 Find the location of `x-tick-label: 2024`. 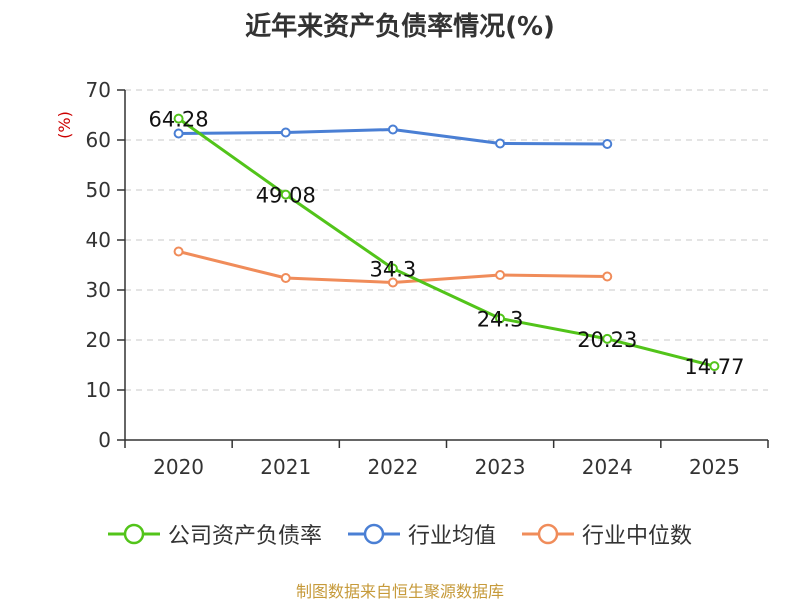

x-tick-label: 2024 is located at coordinates (607, 467).